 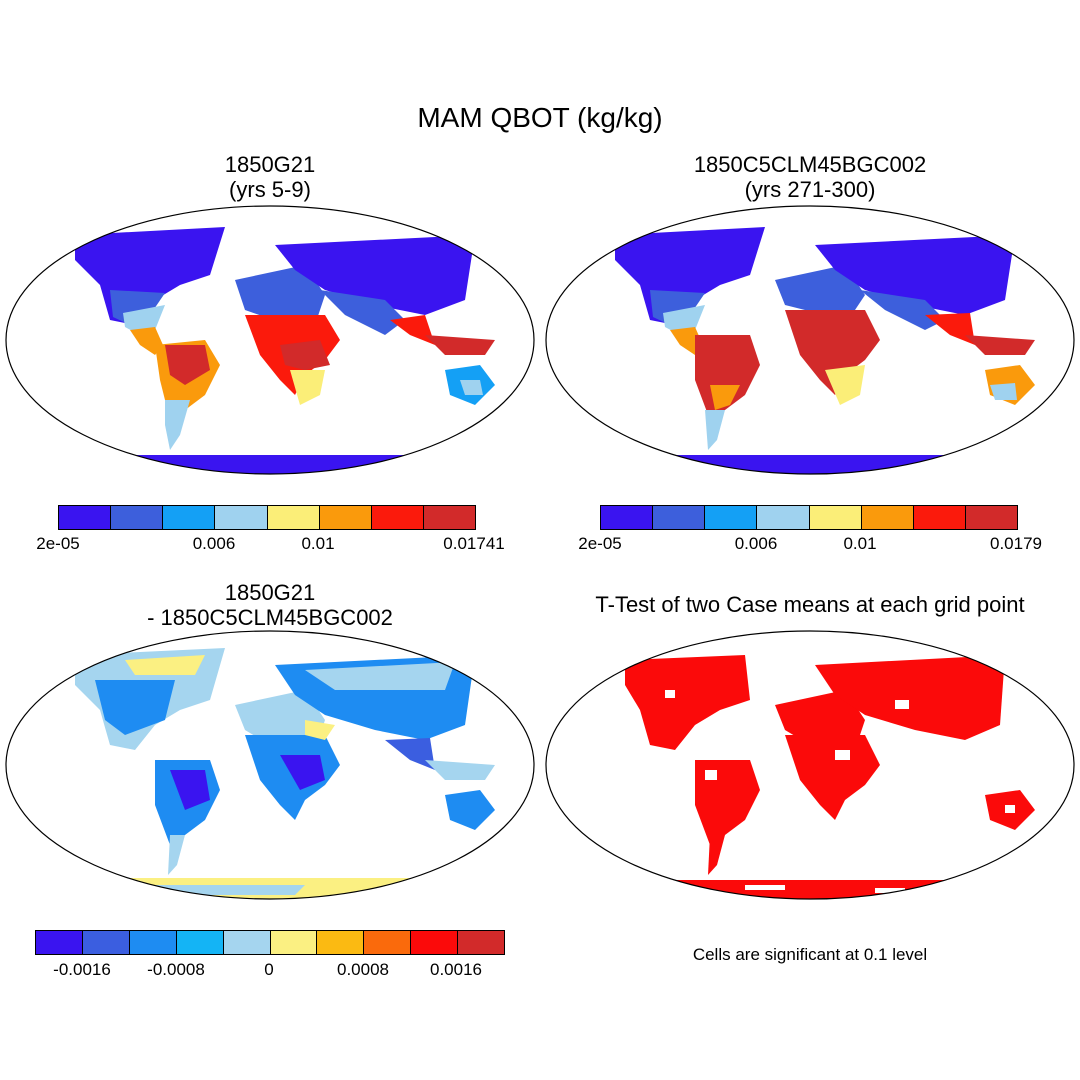 What do you see at coordinates (363, 969) in the screenshot?
I see `colorbar-label: 0.0008` at bounding box center [363, 969].